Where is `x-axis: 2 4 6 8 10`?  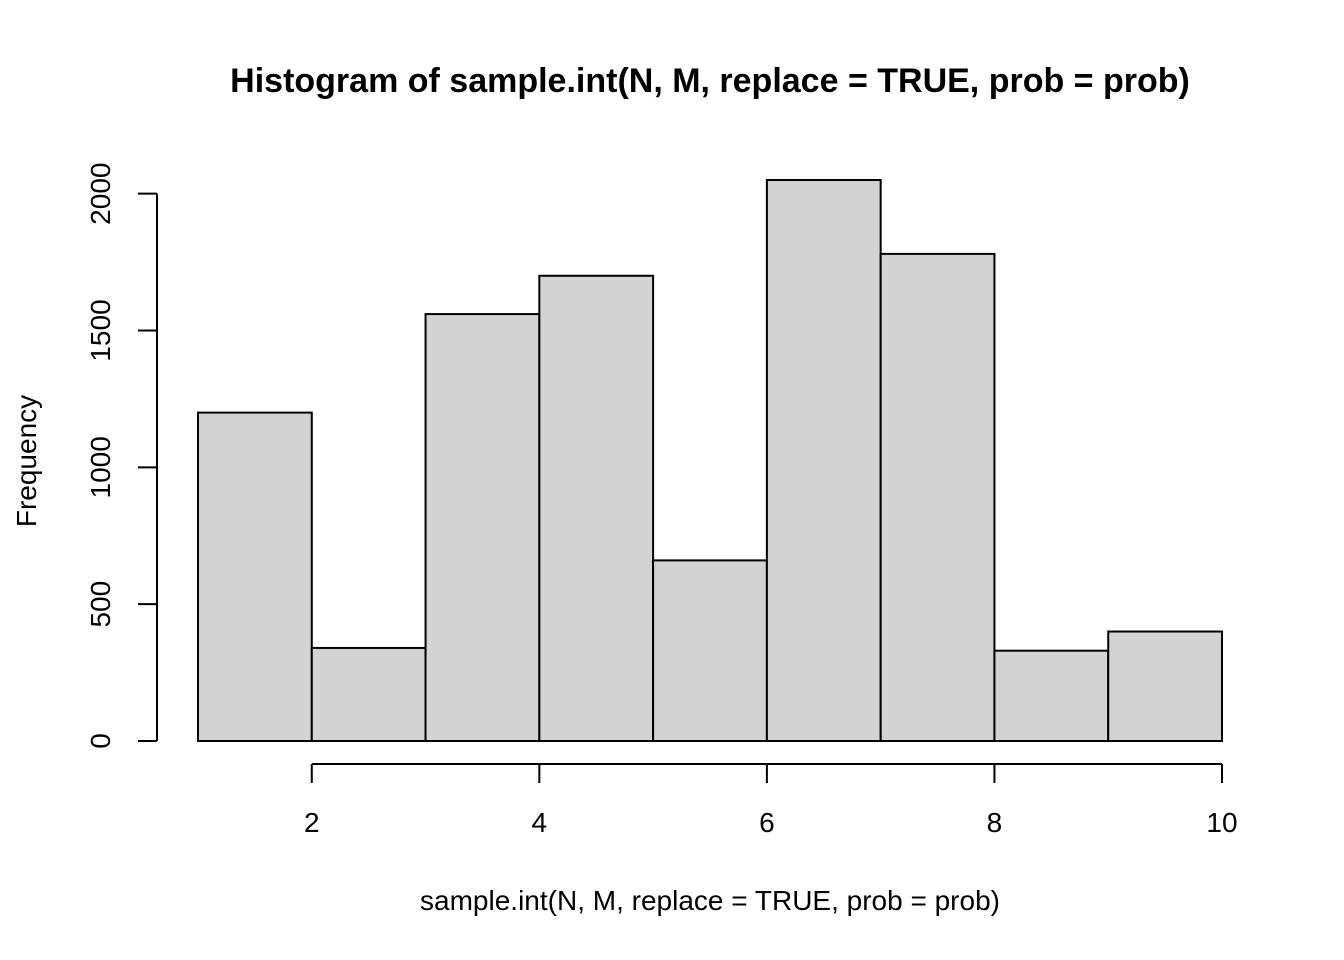 x-axis: 2 4 6 8 10 is located at coordinates (771, 800).